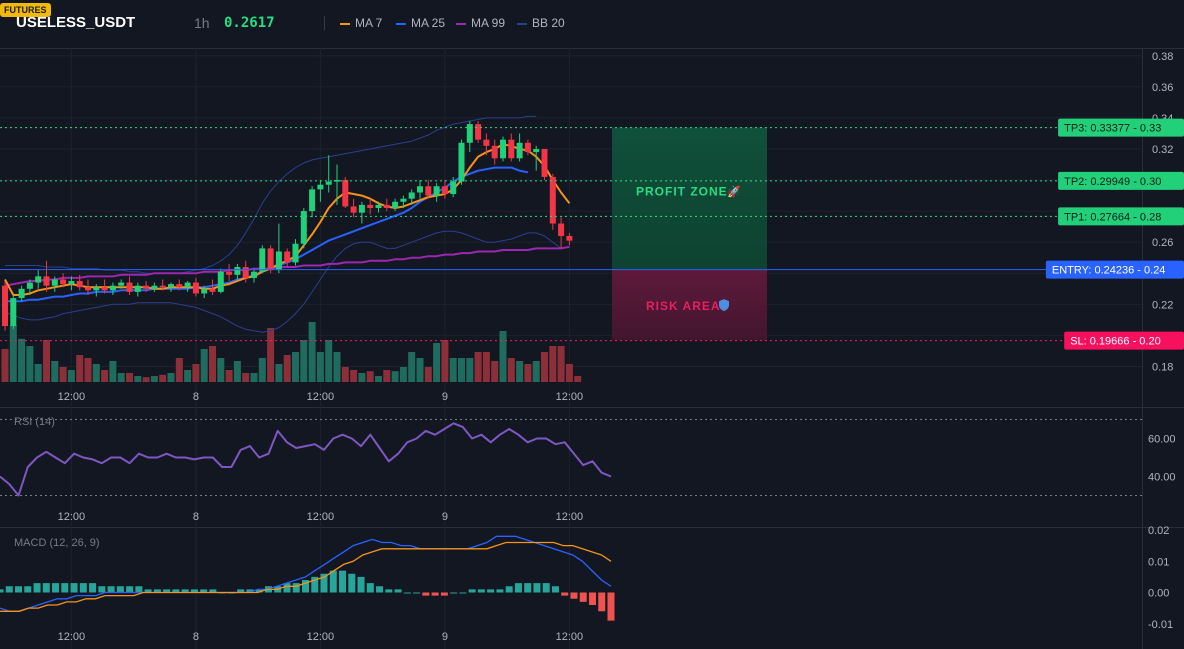 The image size is (1184, 649). What do you see at coordinates (306, 576) in the screenshot?
I see `macd-signal-line` at bounding box center [306, 576].